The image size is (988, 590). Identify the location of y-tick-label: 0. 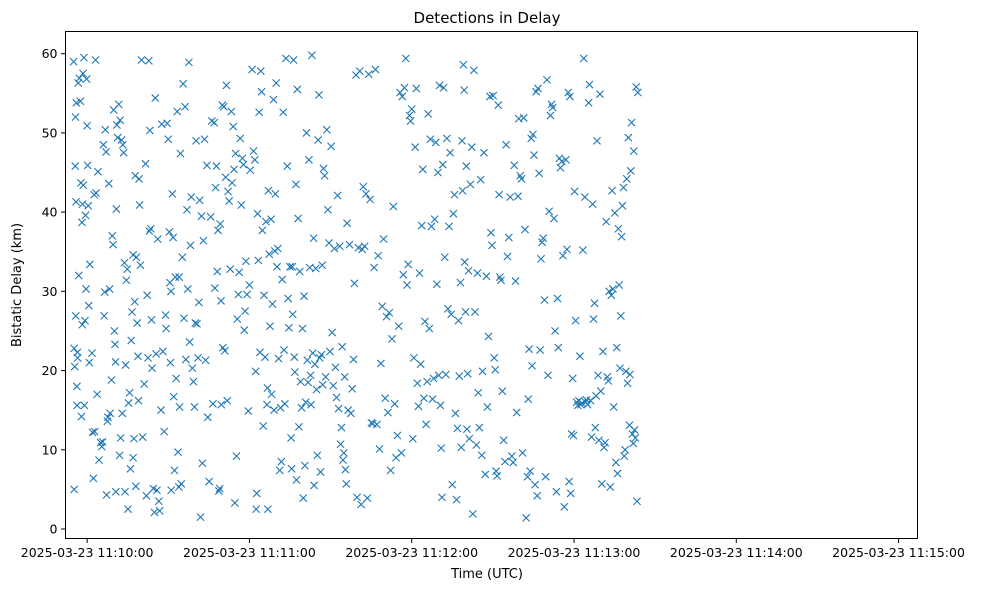
(54, 528).